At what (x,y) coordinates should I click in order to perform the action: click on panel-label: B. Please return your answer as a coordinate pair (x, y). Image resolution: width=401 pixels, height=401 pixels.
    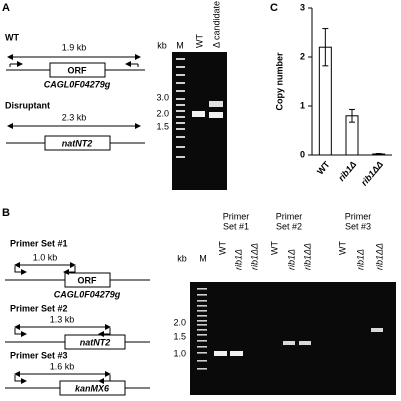
    Looking at the image, I should click on (6, 213).